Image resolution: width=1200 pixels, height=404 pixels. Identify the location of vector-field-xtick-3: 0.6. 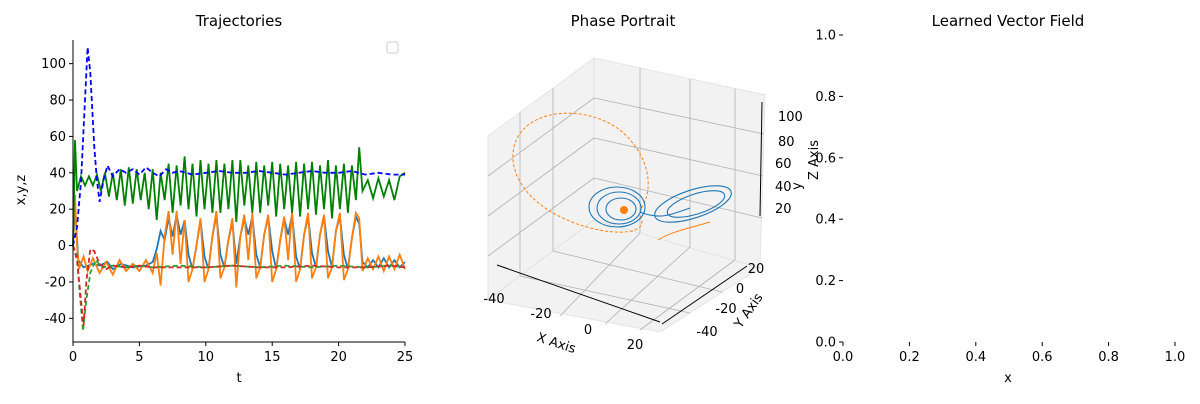
(1042, 357).